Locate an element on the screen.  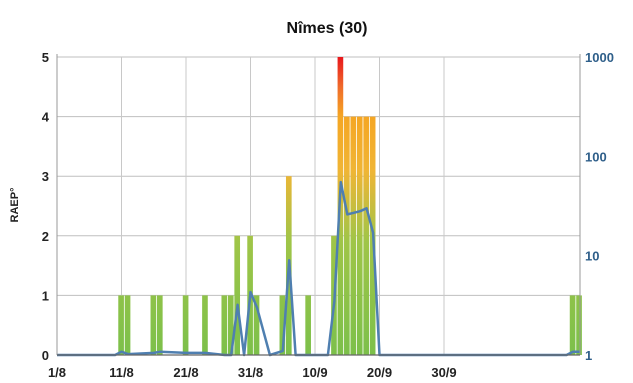
x-tick-label: 10/9 is located at coordinates (314, 372).